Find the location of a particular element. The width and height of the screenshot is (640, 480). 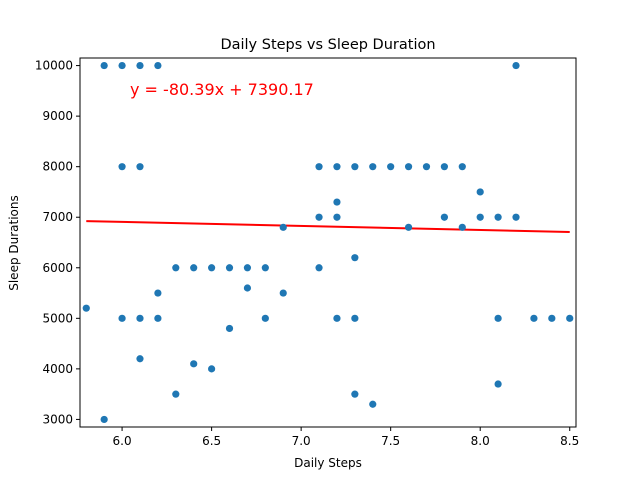

y-tick-label: 4000 is located at coordinates (57, 369).